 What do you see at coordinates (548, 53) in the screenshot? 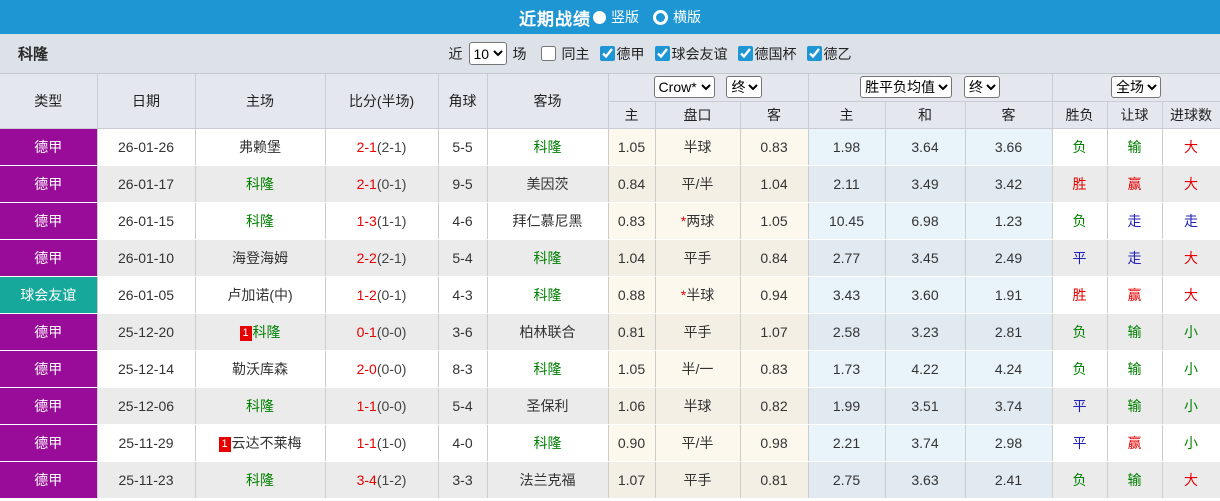
I see `checkbox-同主` at bounding box center [548, 53].